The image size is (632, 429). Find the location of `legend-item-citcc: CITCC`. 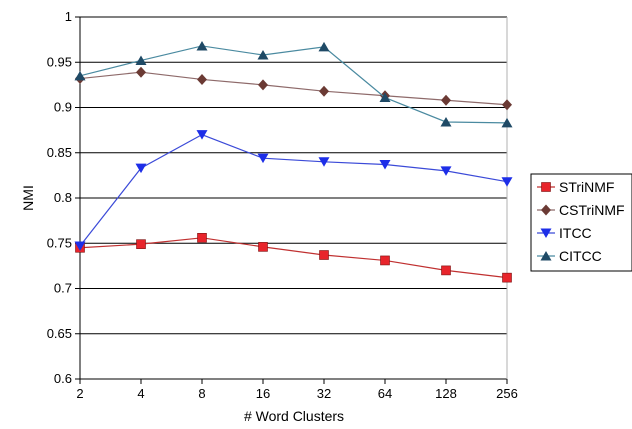

legend-item-citcc: CITCC is located at coordinates (569, 256).